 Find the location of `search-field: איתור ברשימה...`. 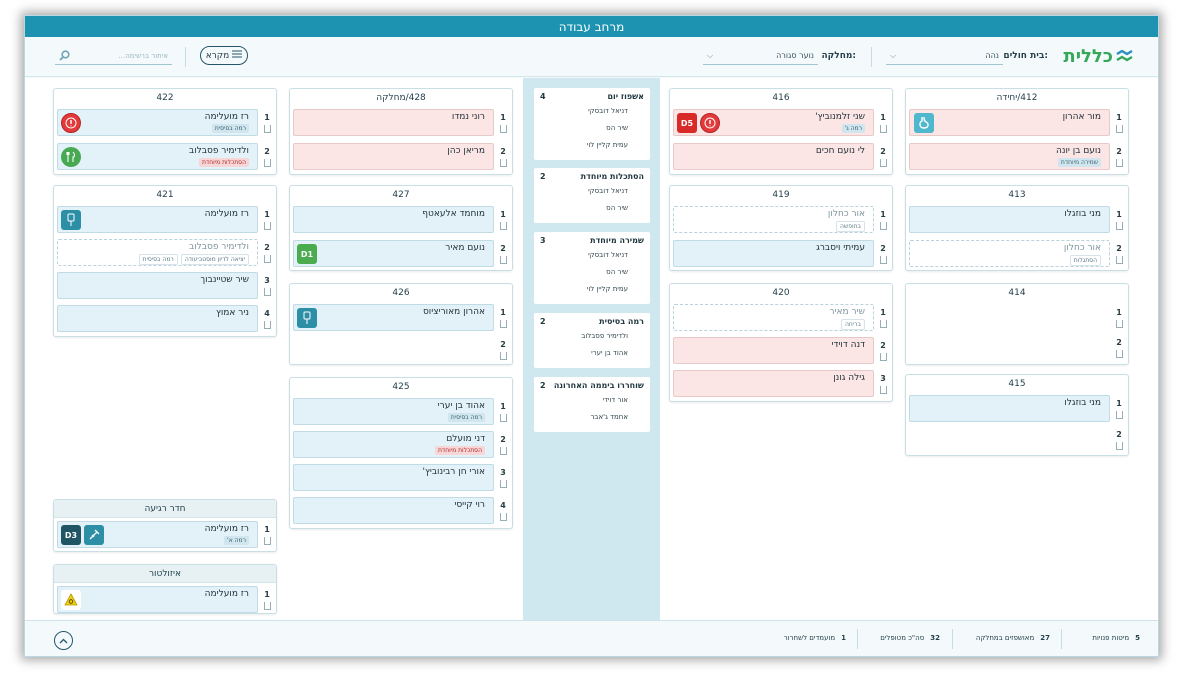

search-field: איתור ברשימה... is located at coordinates (113, 56).